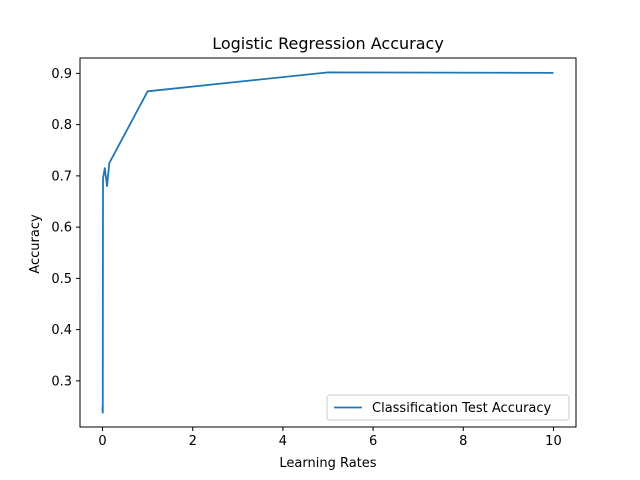  What do you see at coordinates (61, 381) in the screenshot?
I see `y-tick-label: 0.3` at bounding box center [61, 381].